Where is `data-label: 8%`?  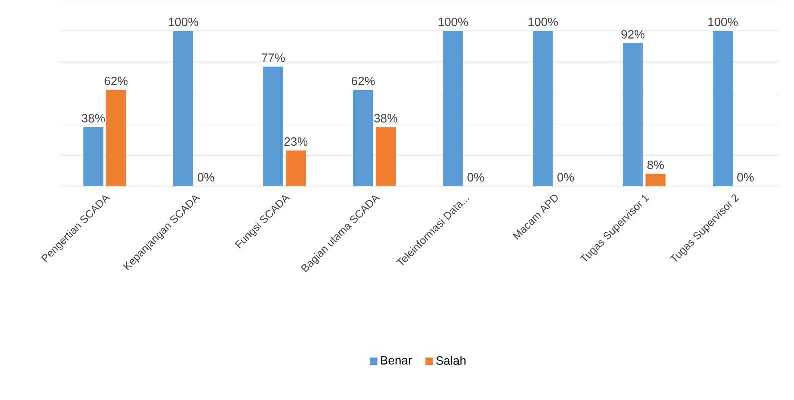
data-label: 8% is located at coordinates (656, 165).